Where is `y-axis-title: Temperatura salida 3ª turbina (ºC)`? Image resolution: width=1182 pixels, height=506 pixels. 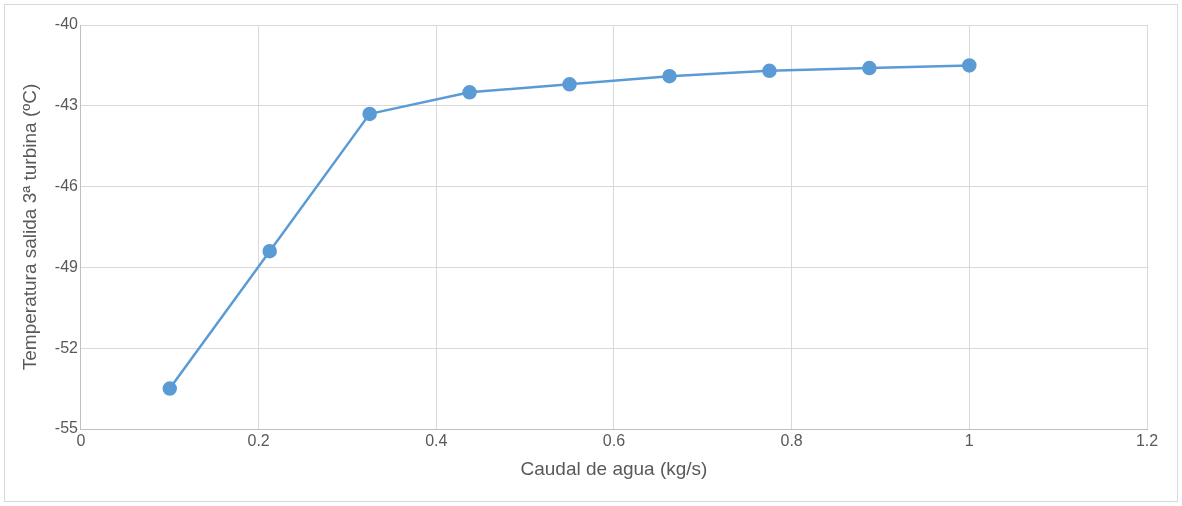
y-axis-title: Temperatura salida 3ª turbina (ºC) is located at coordinates (29, 227).